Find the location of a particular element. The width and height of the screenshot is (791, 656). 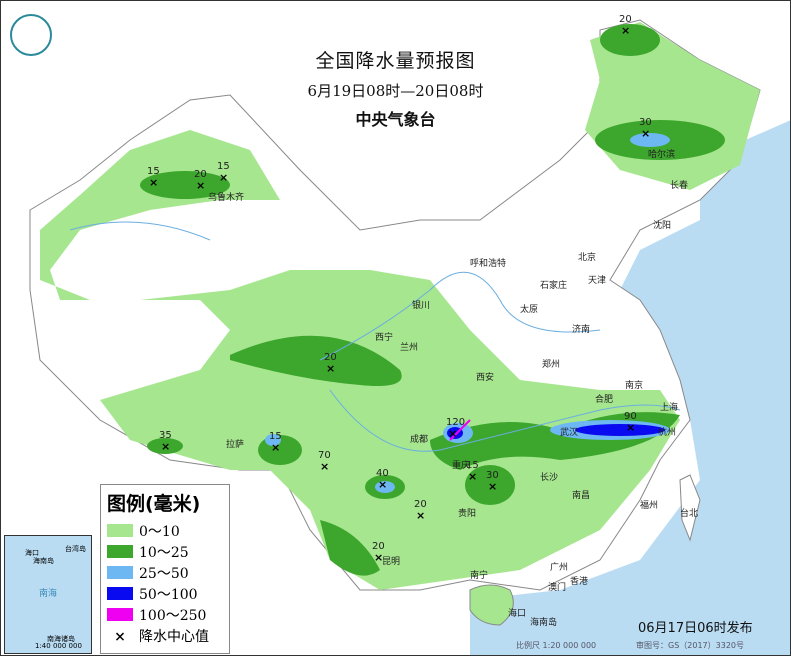

legend-label: 0～10 is located at coordinates (159, 531).